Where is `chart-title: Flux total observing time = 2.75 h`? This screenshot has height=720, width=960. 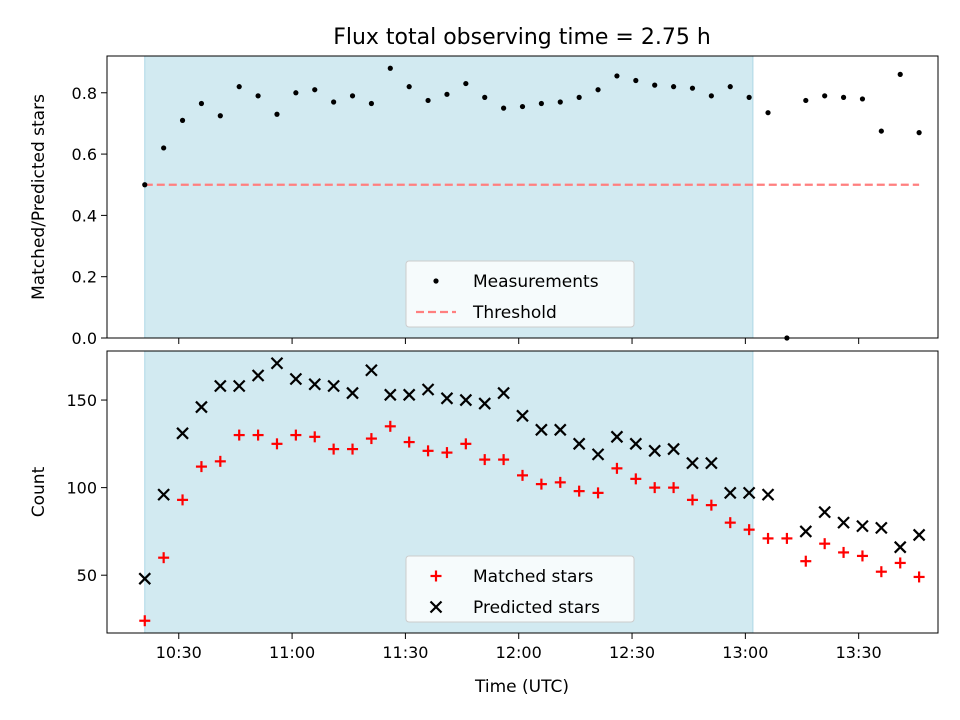
chart-title: Flux total observing time = 2.75 h is located at coordinates (522, 37).